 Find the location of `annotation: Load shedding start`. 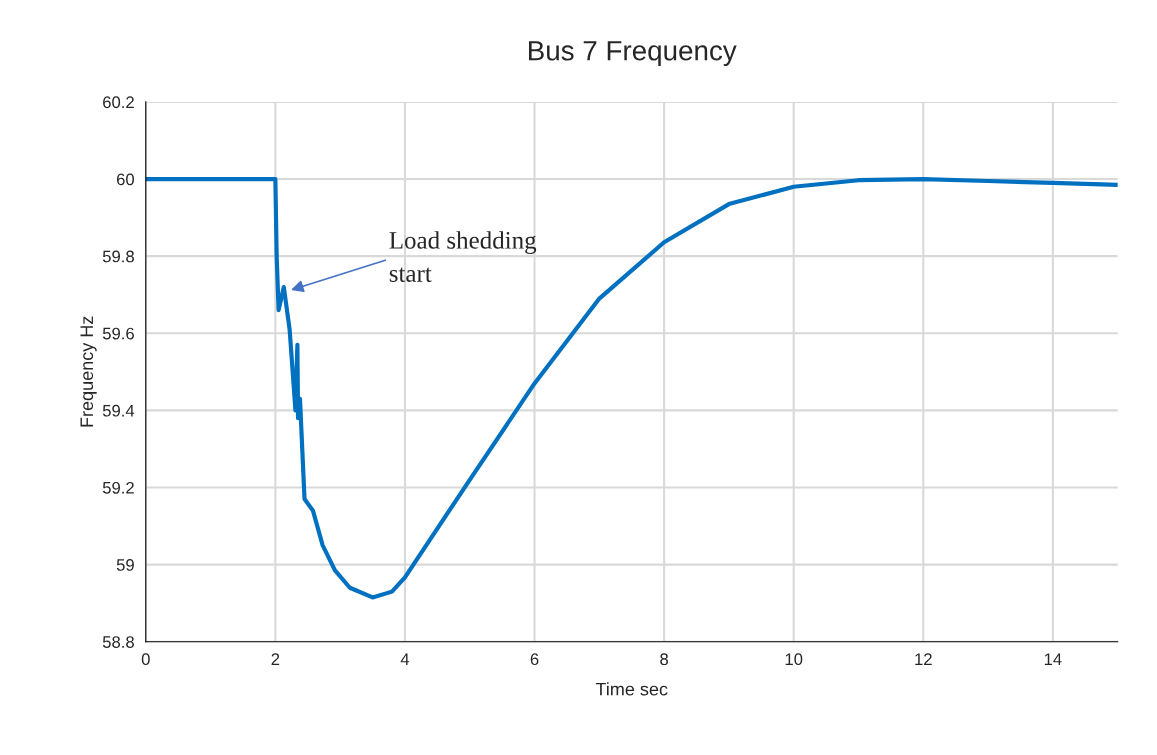

annotation: Load shedding start is located at coordinates (463, 256).